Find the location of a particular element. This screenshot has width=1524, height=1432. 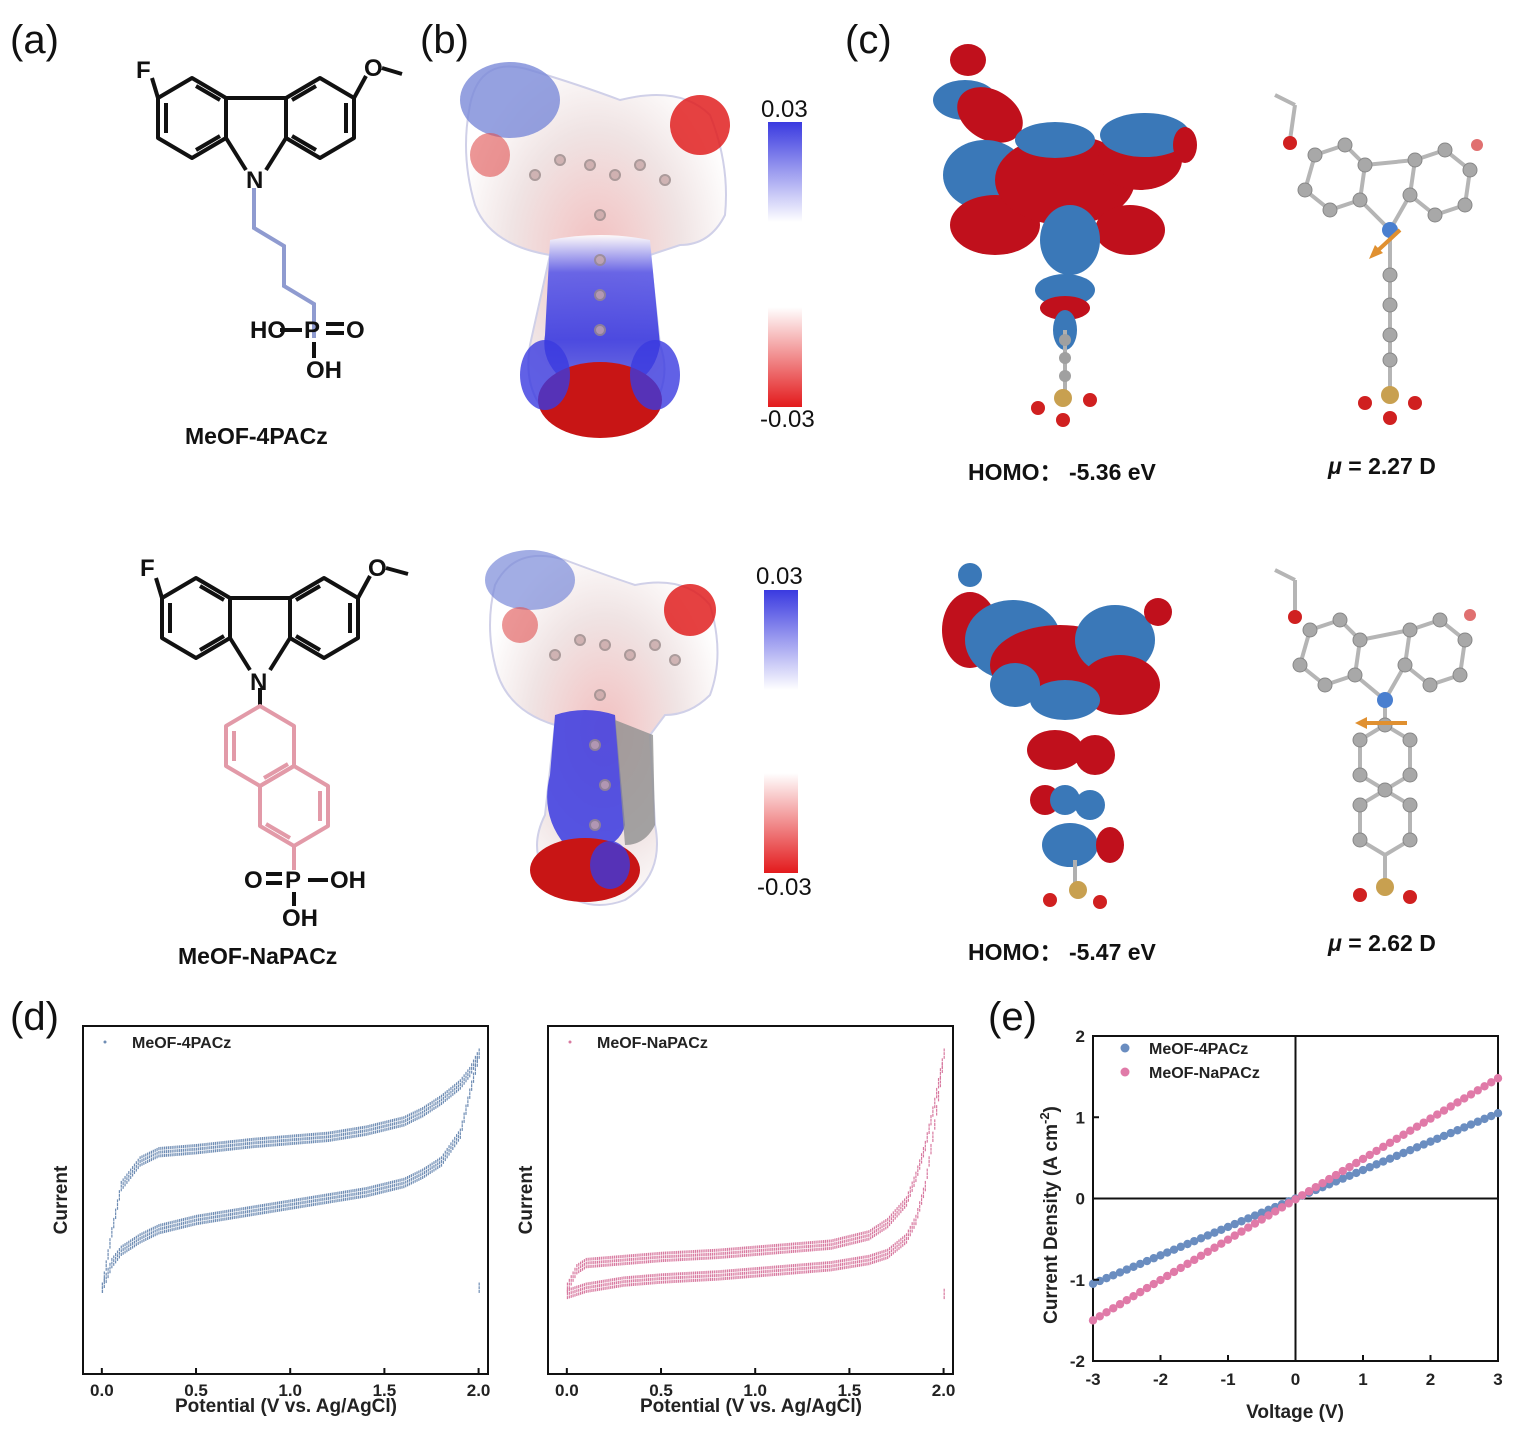

y-axis-label-end: ) is located at coordinates (1051, 1109).